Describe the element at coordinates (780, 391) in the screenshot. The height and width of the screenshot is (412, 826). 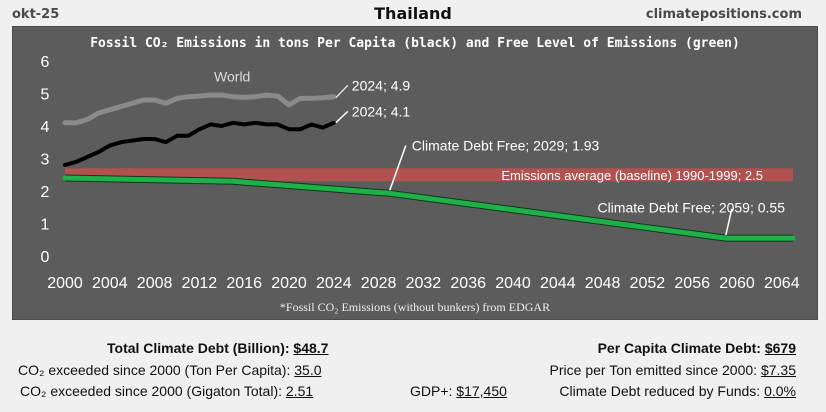
I see `funds-value: 0.0%` at that location.